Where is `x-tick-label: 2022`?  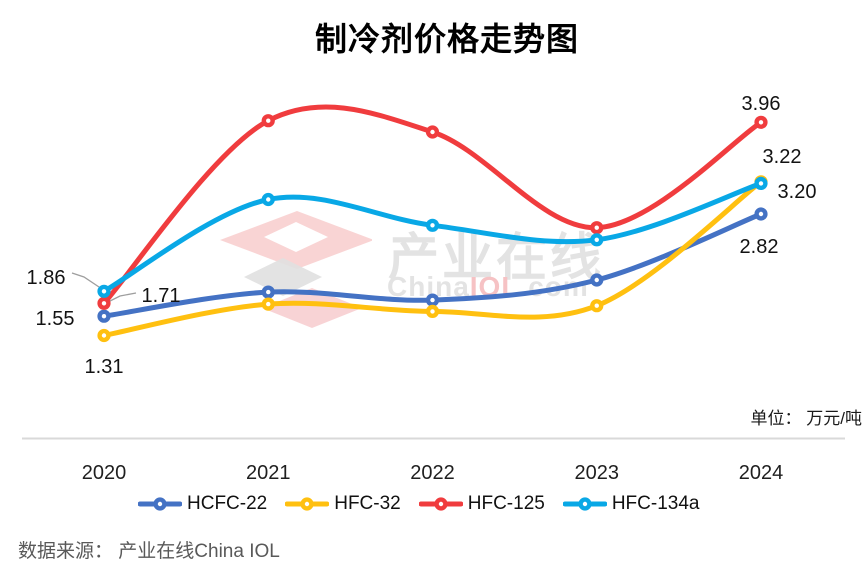
x-tick-label: 2022 is located at coordinates (432, 473).